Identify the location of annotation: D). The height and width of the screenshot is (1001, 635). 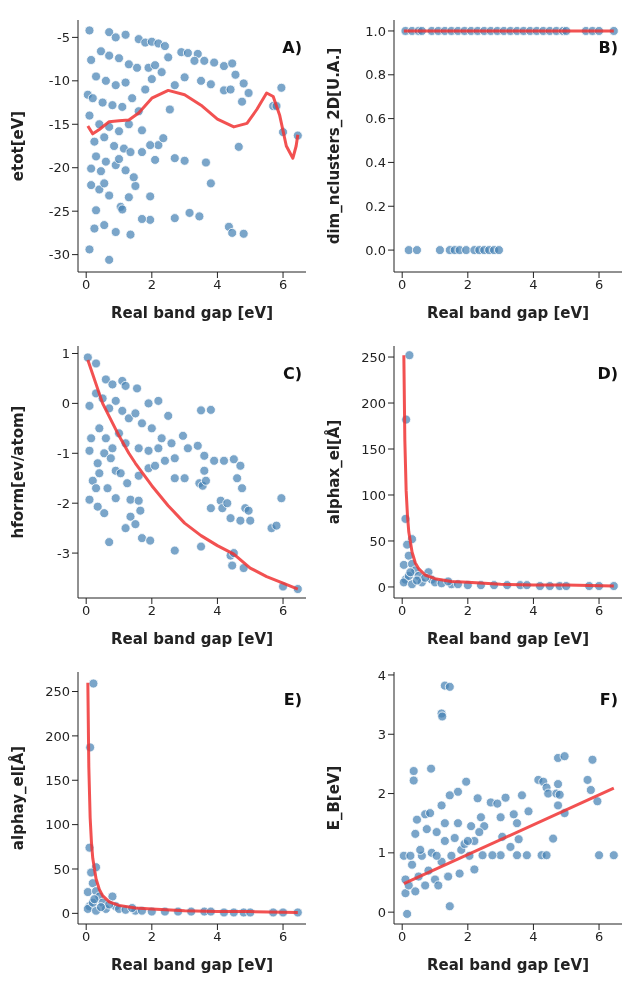
(607, 373).